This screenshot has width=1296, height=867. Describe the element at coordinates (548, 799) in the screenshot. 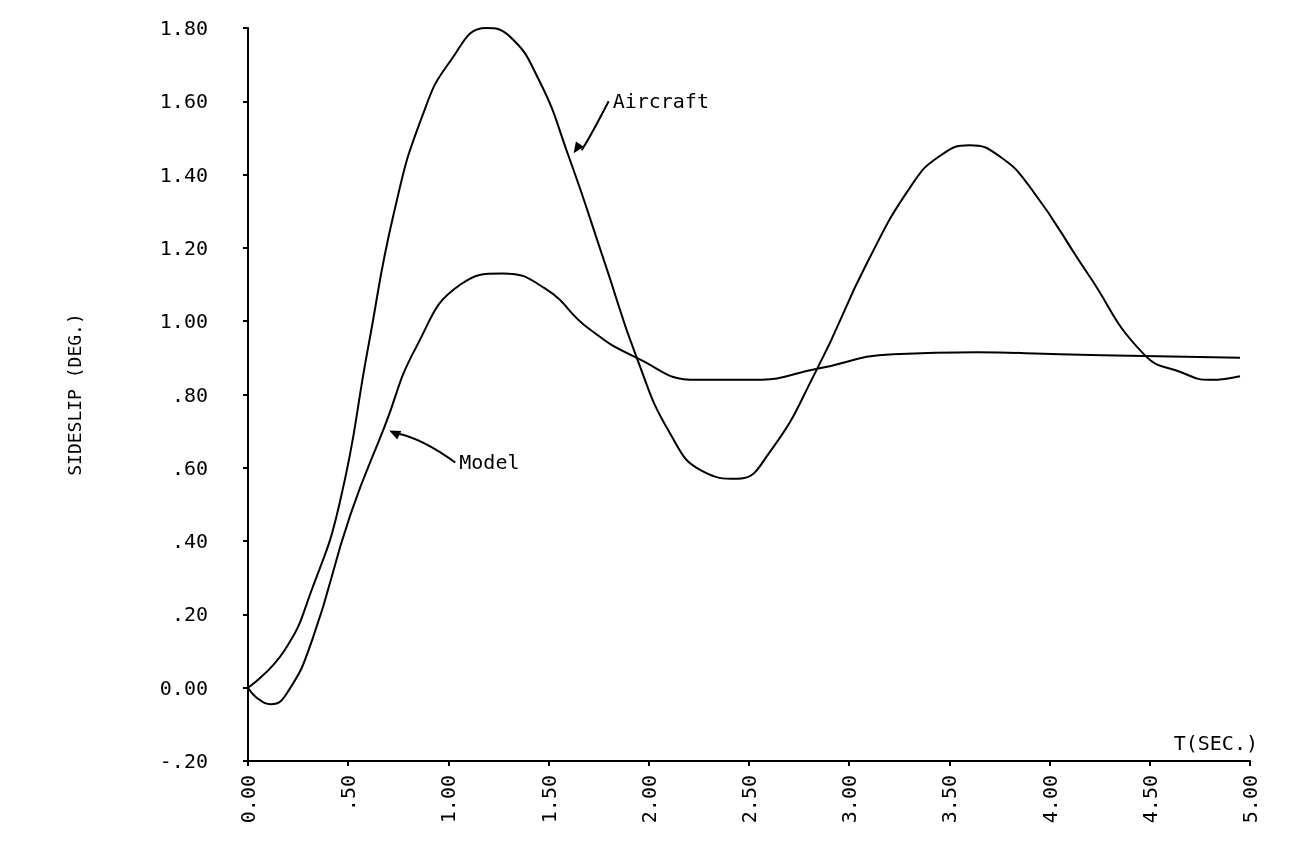

I see `x-tick-label: 1.50` at that location.